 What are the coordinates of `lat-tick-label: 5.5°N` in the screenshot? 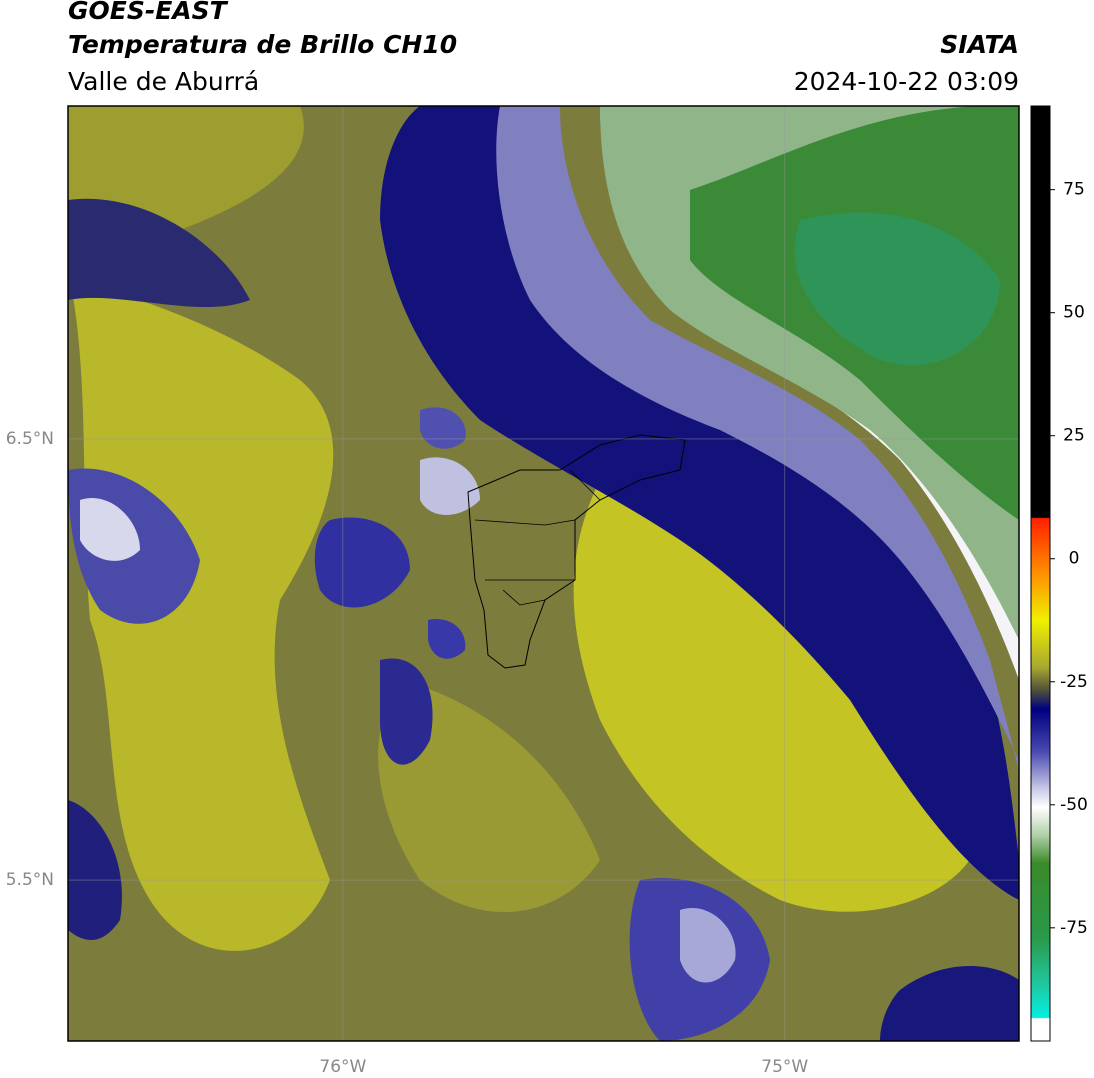 It's located at (30, 880).